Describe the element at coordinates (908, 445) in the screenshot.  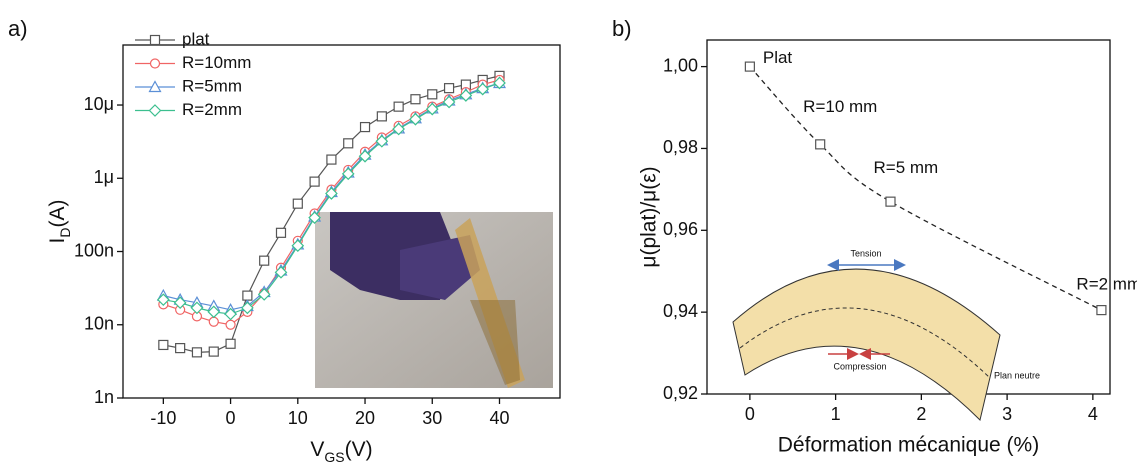
I see `x-axis-label: Déformation mécanique (%)` at that location.